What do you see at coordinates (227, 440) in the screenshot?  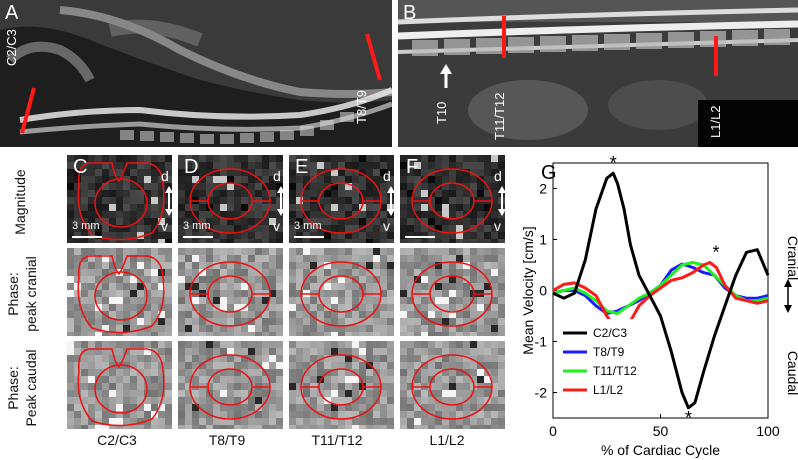 I see `col-label-t8t9: T8/T9` at bounding box center [227, 440].